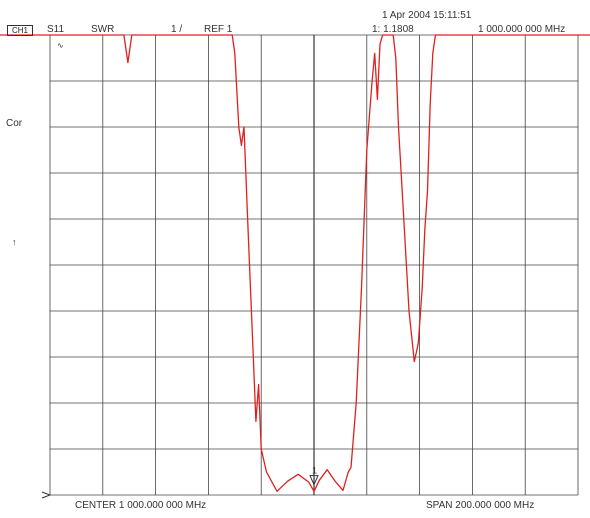  I want to click on trace-type-icon: ∿, so click(60, 45).